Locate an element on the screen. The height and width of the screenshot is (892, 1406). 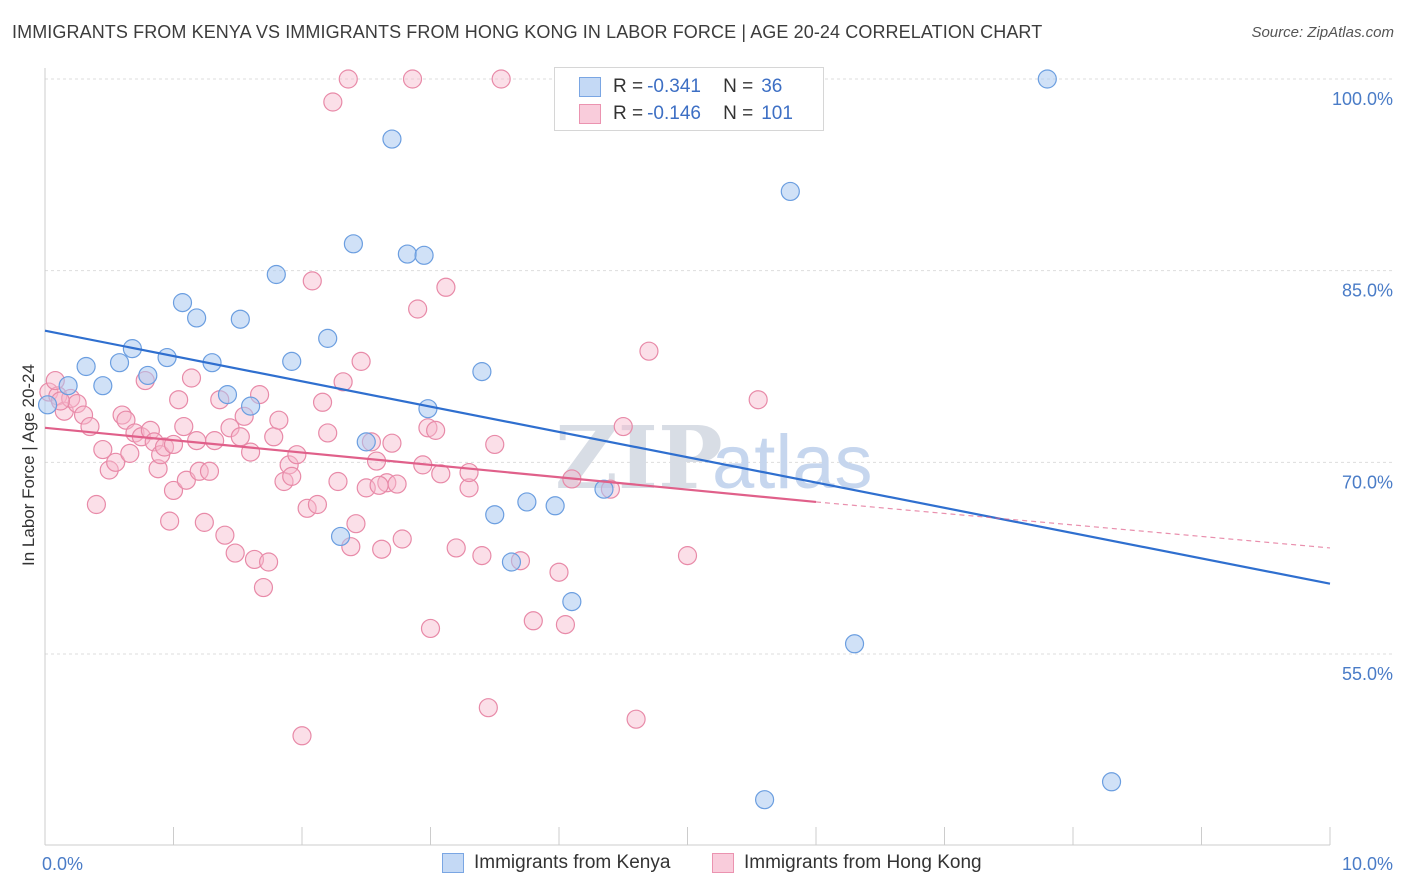
legend-item-hongkong: Immigrants from Hong Kong is located at coordinates (847, 863).